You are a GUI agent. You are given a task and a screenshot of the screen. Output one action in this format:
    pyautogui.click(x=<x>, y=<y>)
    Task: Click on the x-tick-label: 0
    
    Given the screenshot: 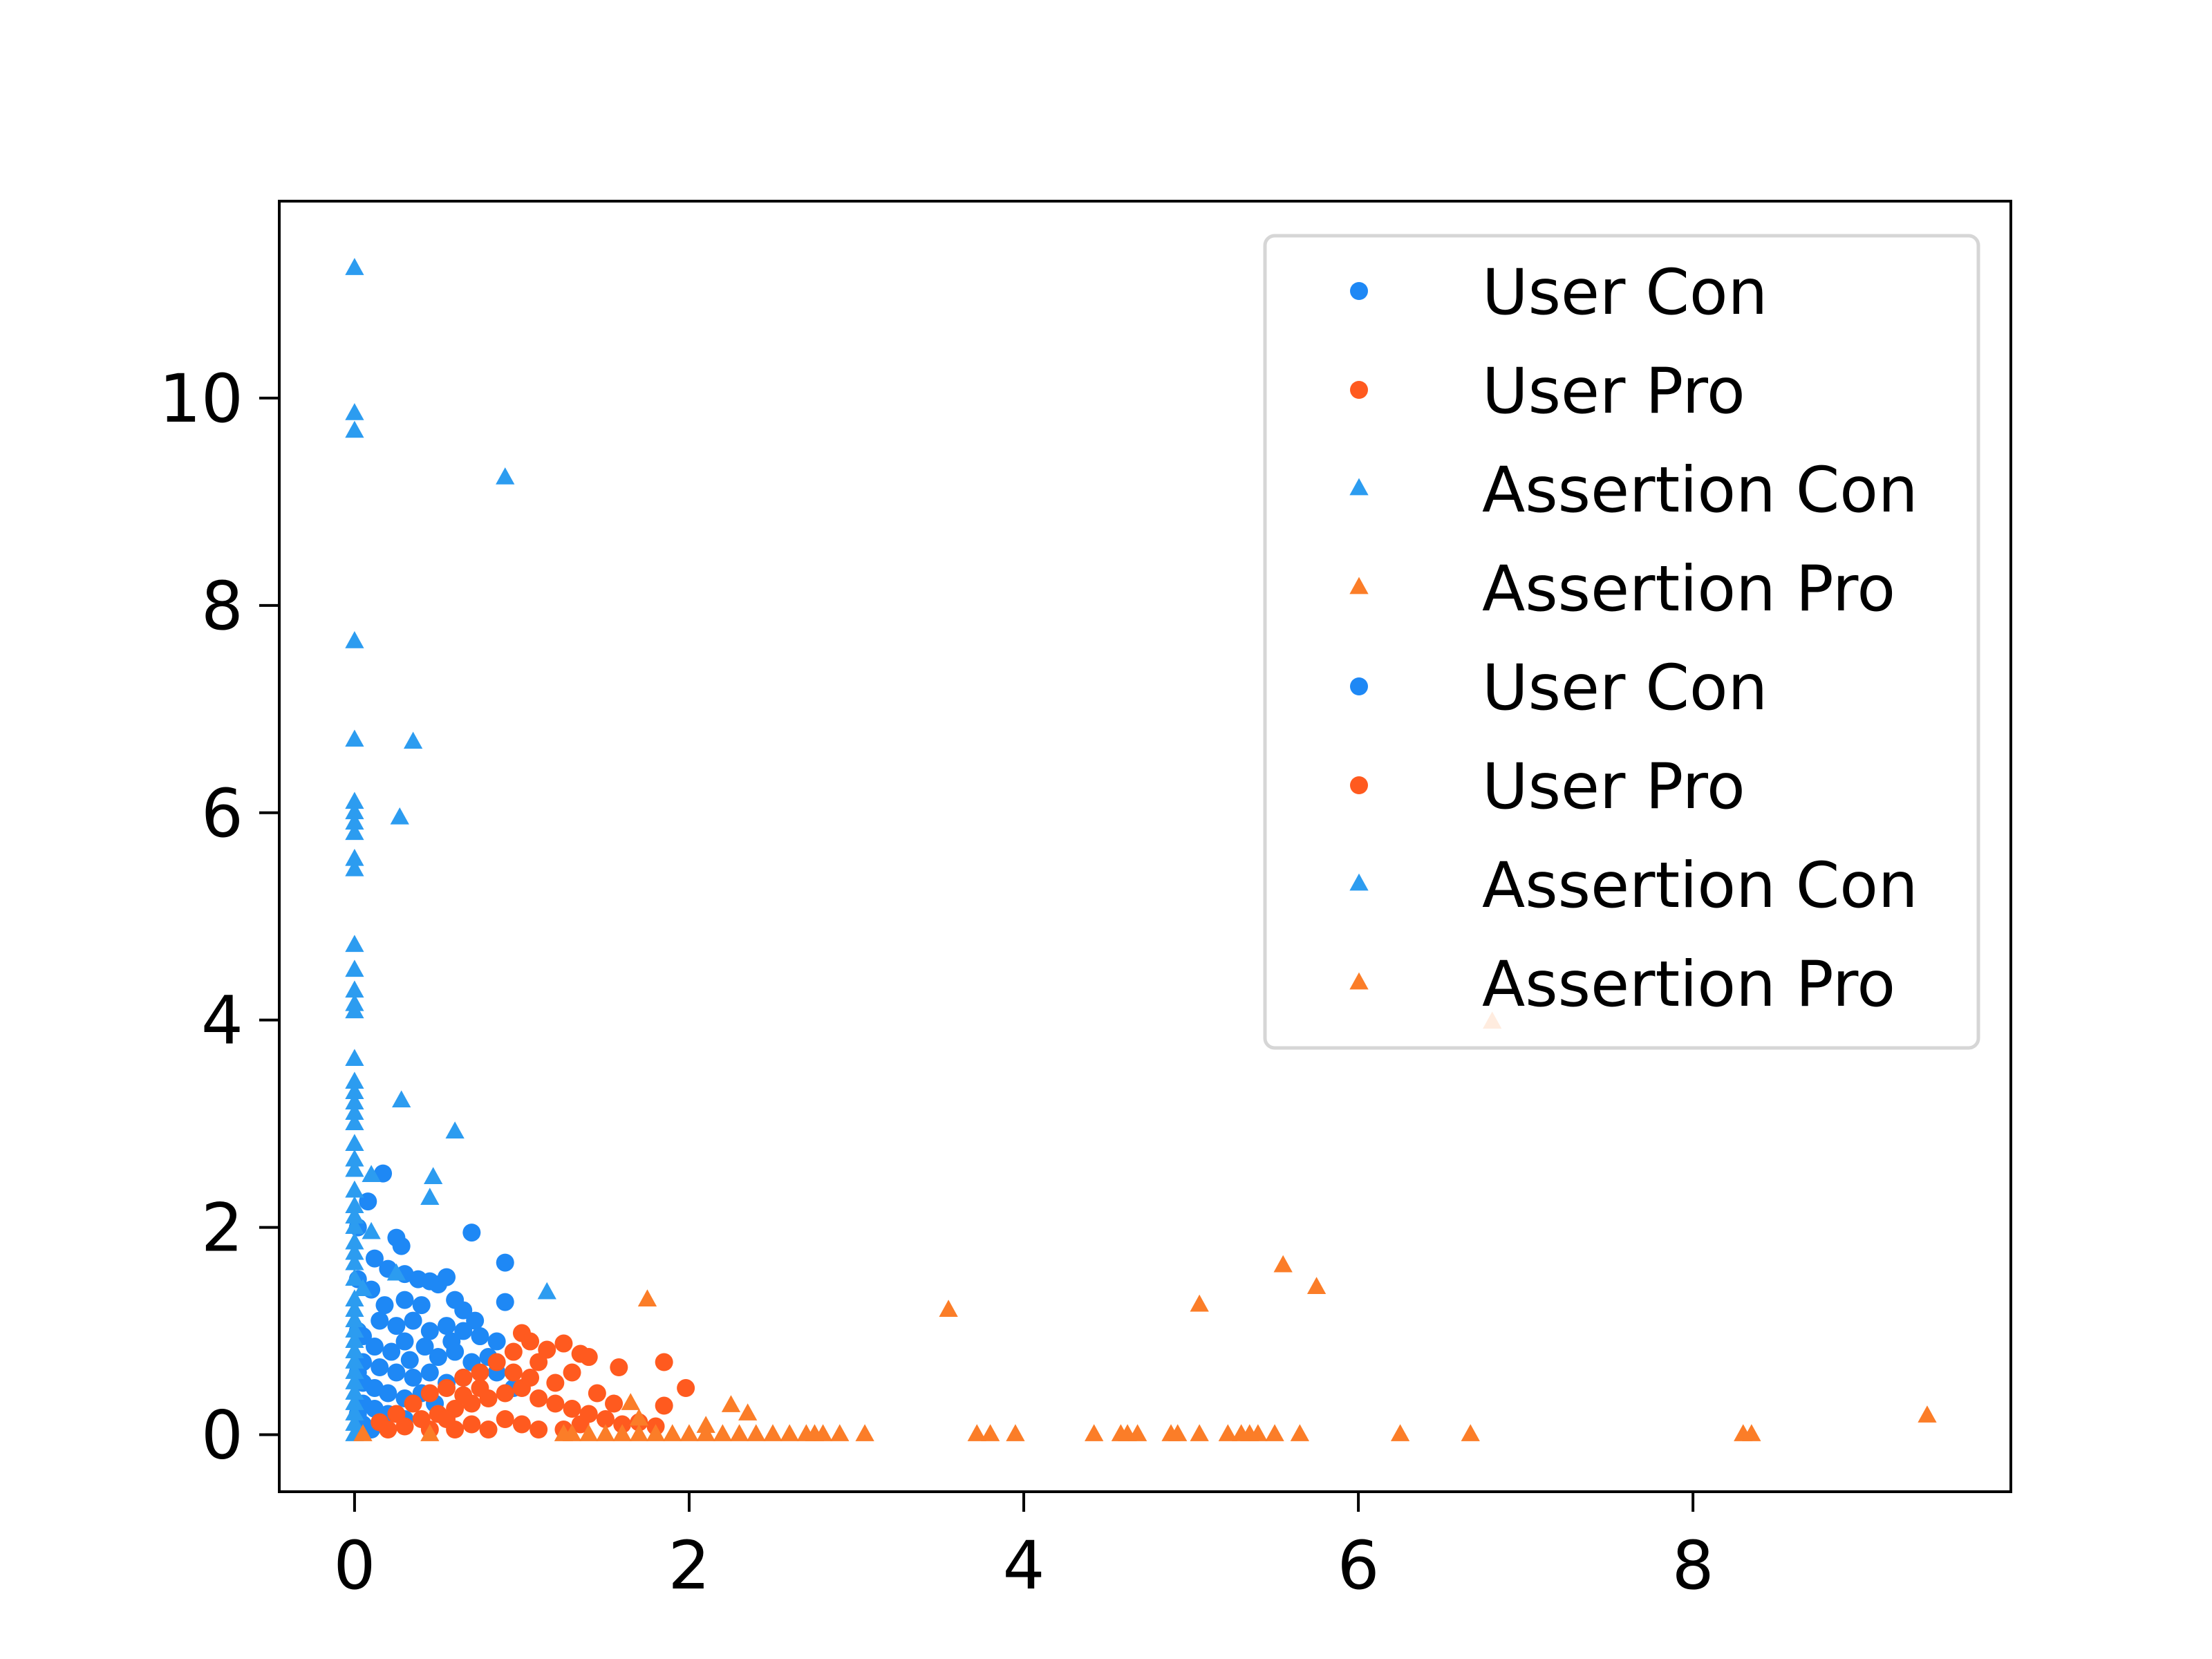 What is the action you would take?
    pyautogui.click(x=354, y=1565)
    